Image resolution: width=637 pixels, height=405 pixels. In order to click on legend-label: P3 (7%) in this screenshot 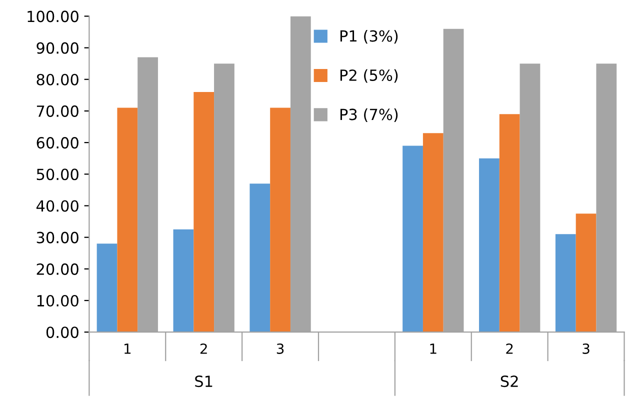, I will do `click(369, 115)`.